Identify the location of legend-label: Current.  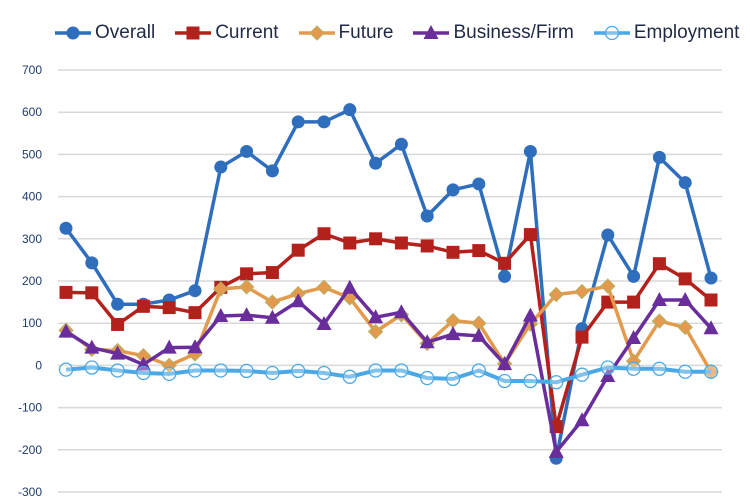
(247, 32).